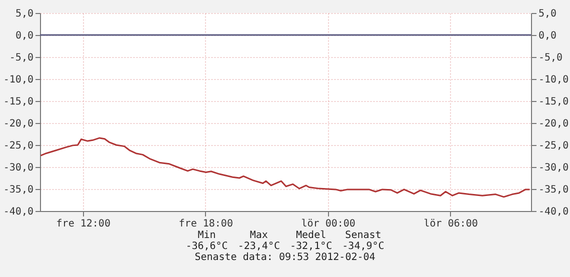 Image resolution: width=570 pixels, height=277 pixels. I want to click on text: Senaste data: 09:53 2012-02-04, so click(285, 257).